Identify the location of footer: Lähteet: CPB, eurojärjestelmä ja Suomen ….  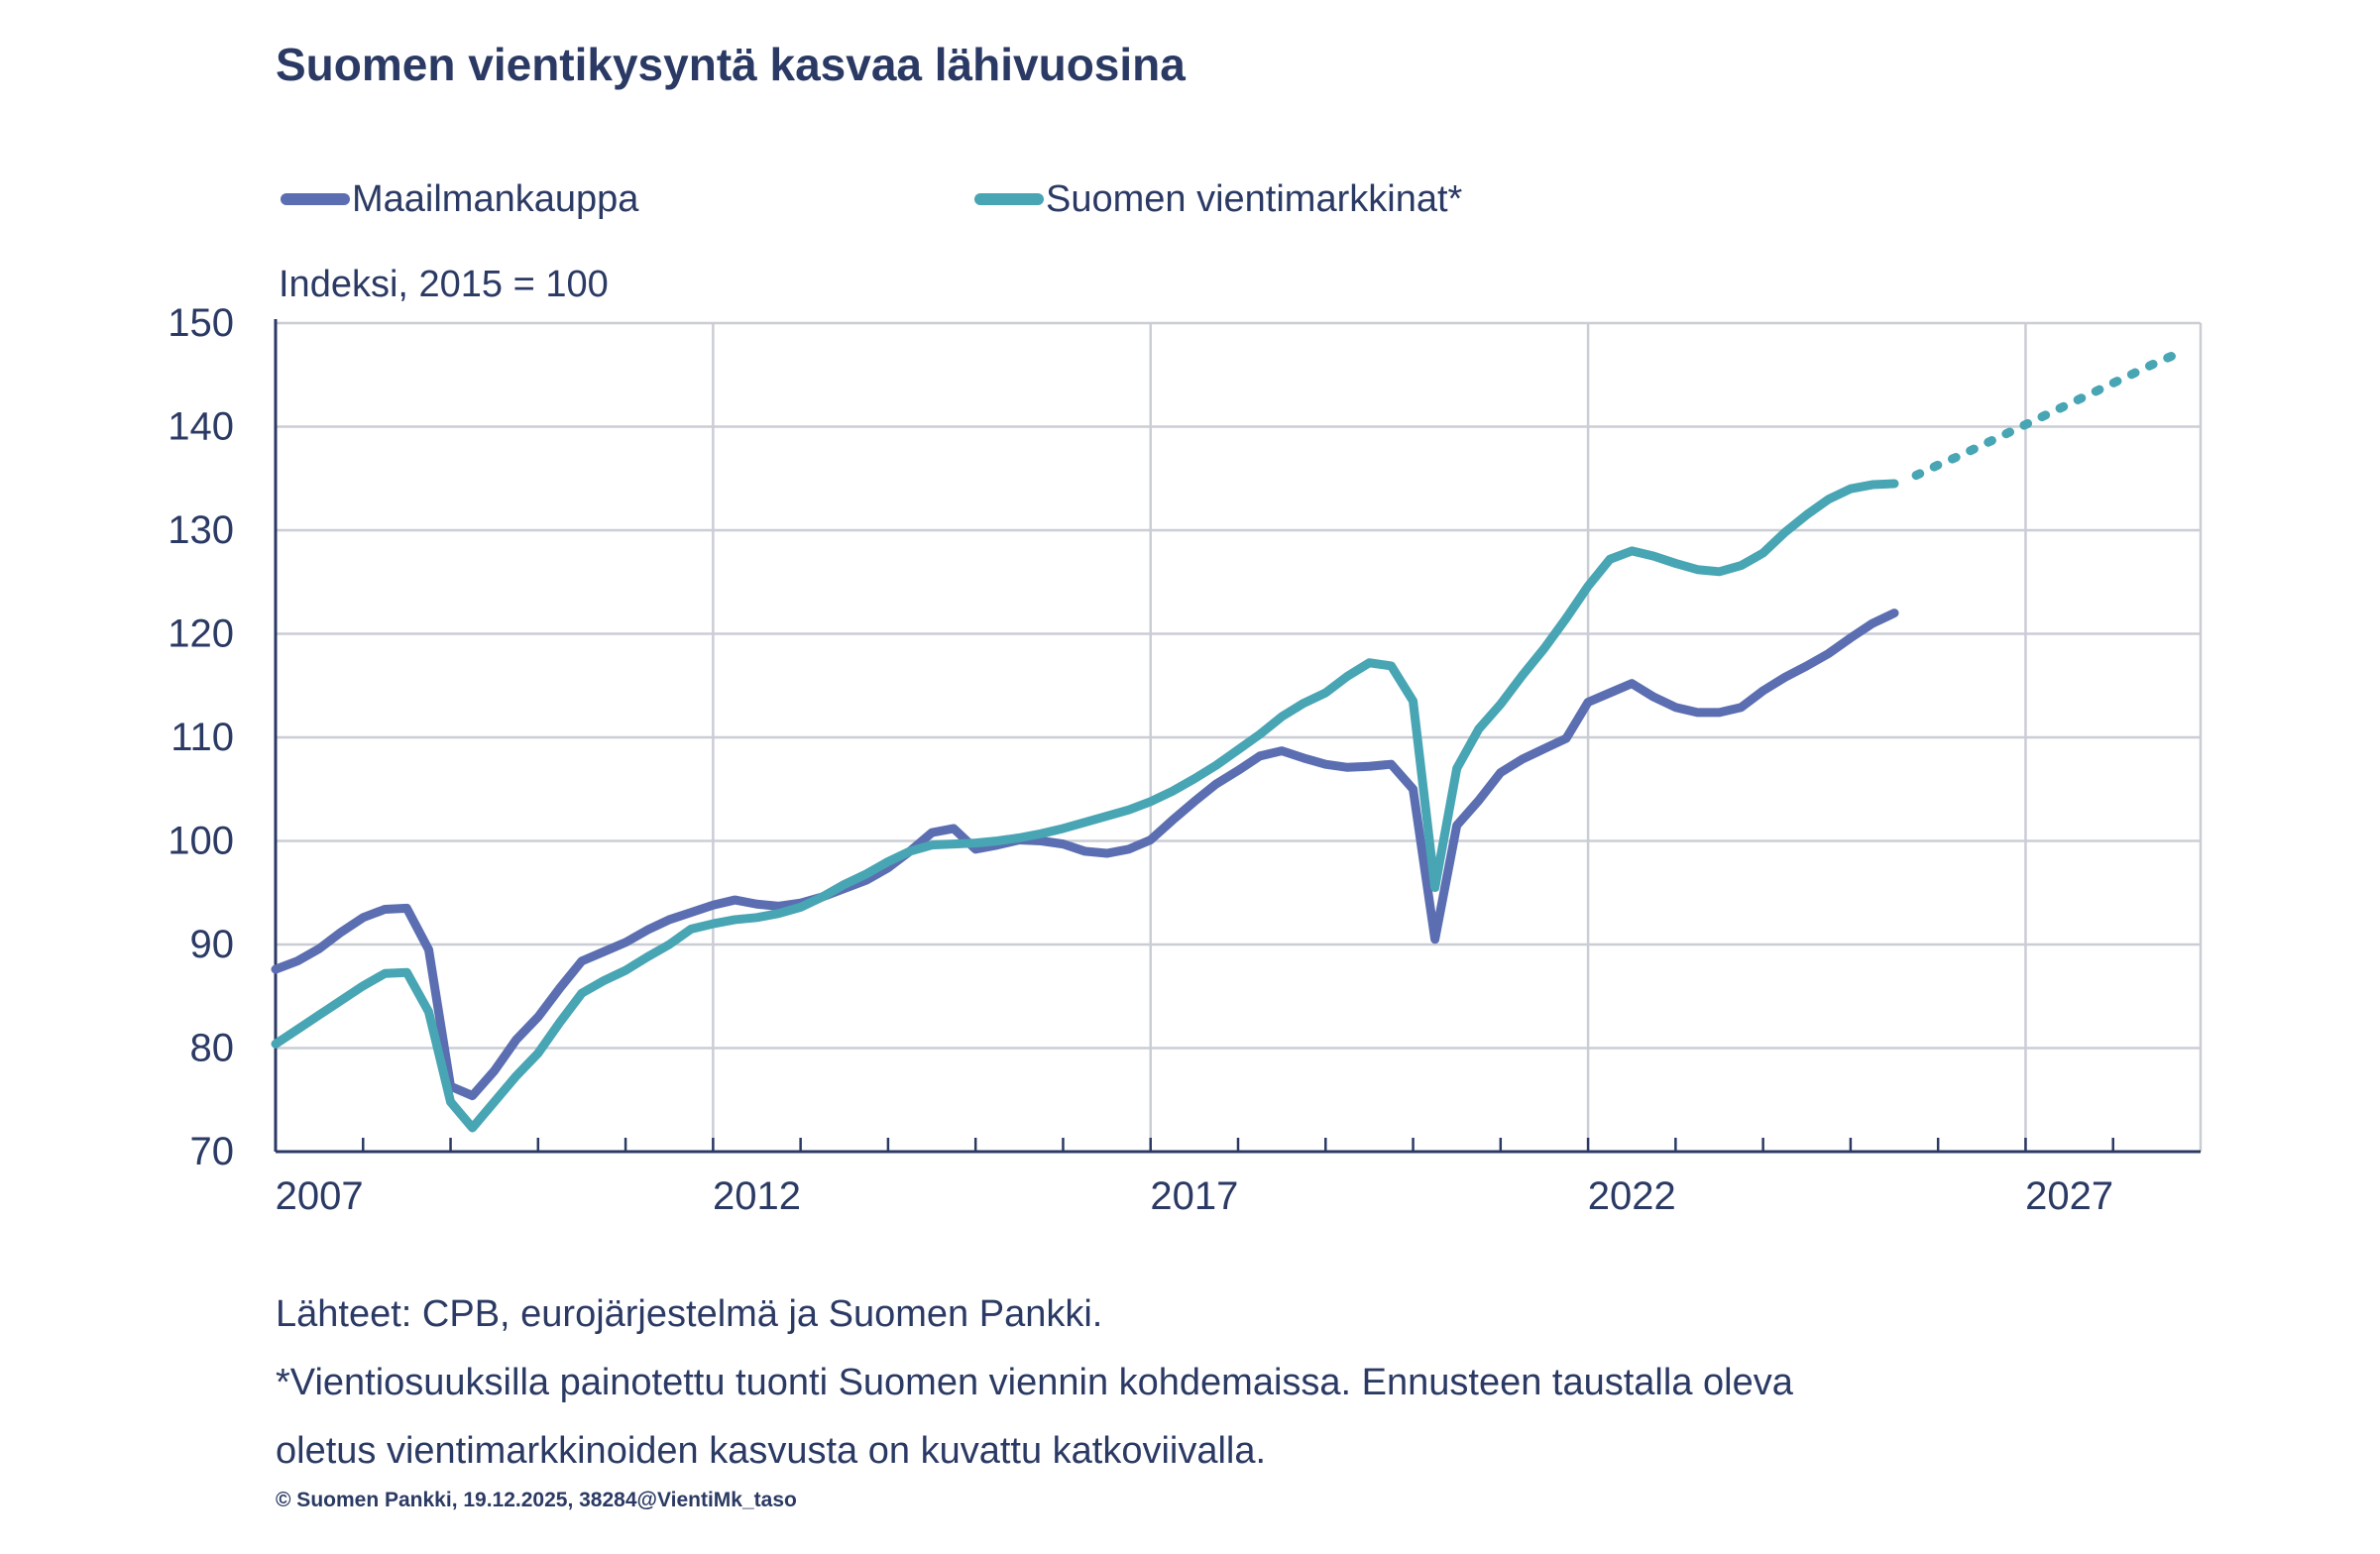
(1292, 1383).